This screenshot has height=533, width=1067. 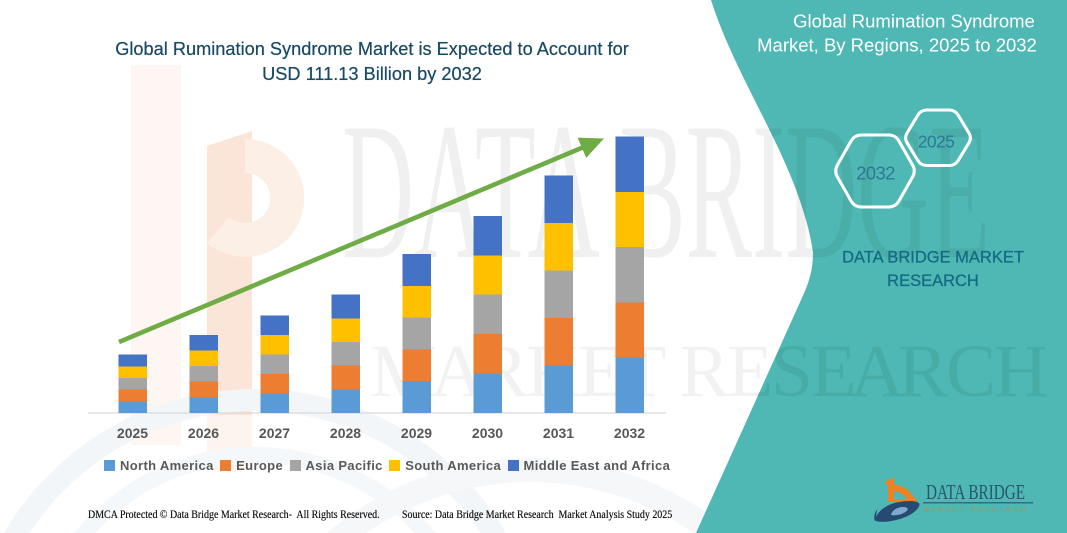 I want to click on svg-text: RESEARCH, so click(x=933, y=281).